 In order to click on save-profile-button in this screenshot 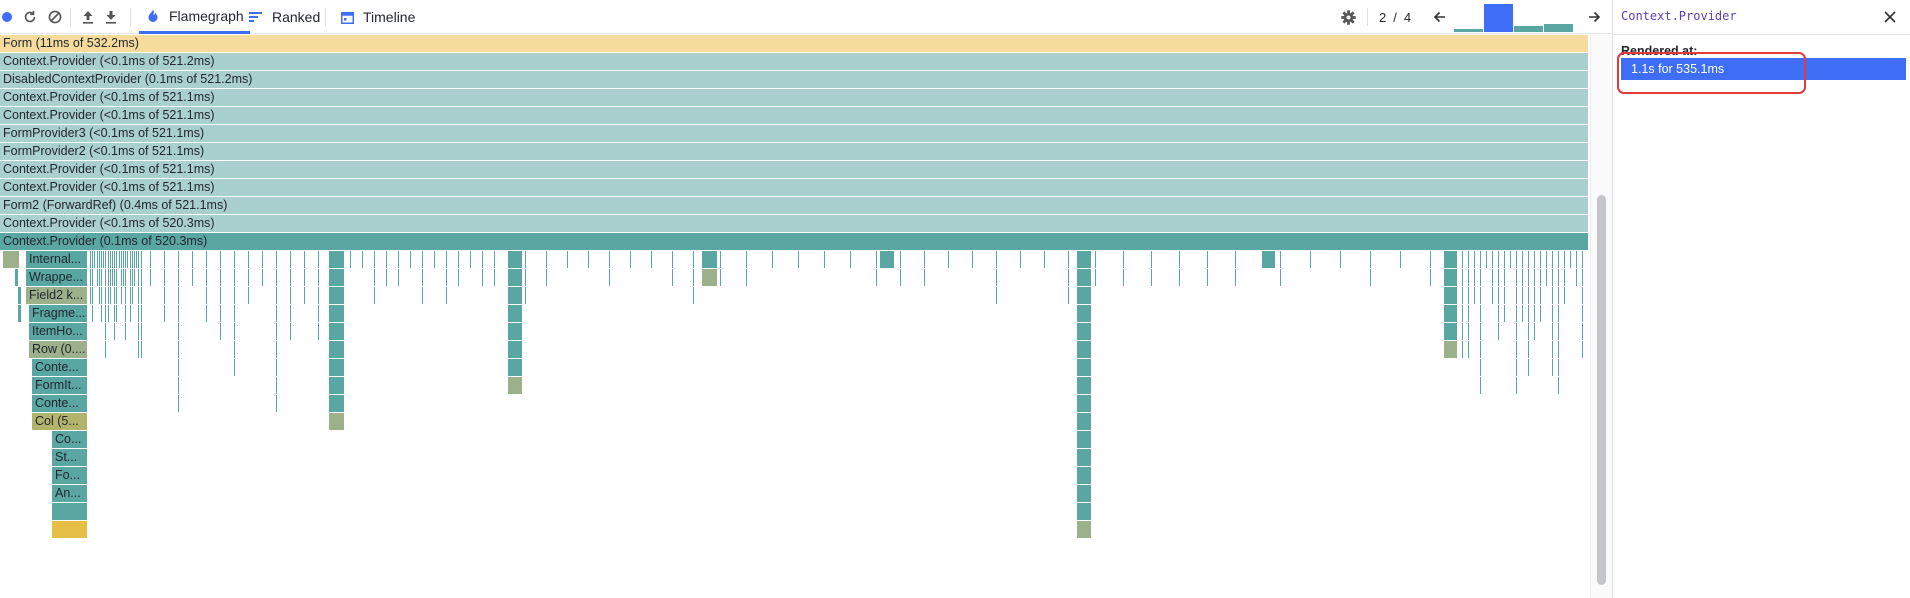, I will do `click(111, 17)`.